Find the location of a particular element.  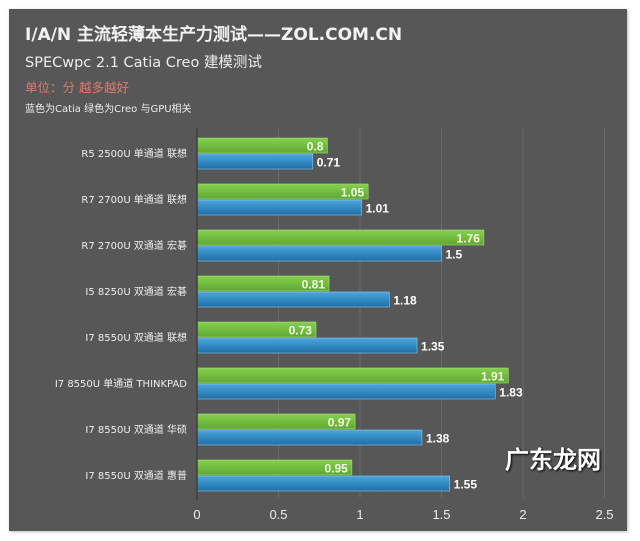

creo-value-label: 1.05 is located at coordinates (353, 193).